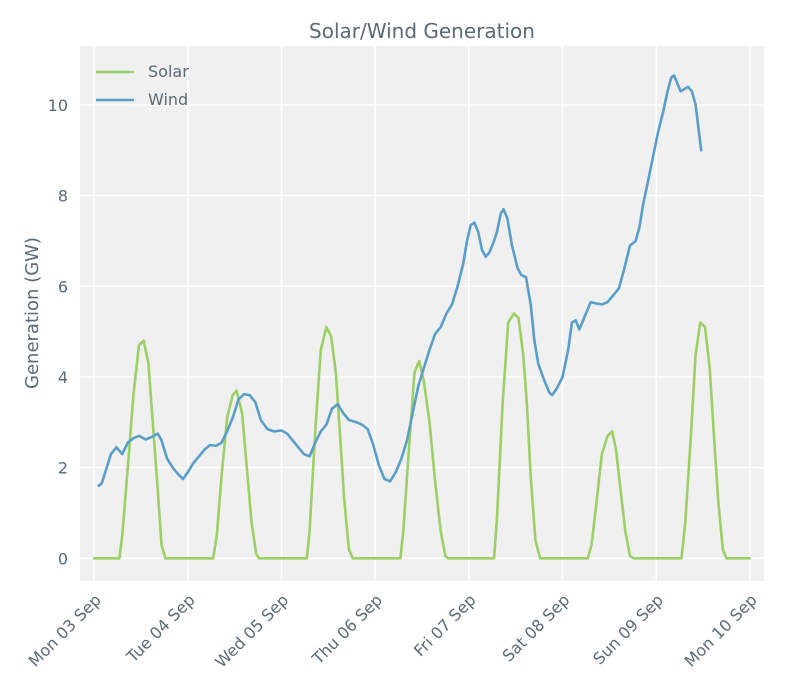 The image size is (800, 700). Describe the element at coordinates (63, 558) in the screenshot. I see `y-tick-label: 0` at that location.